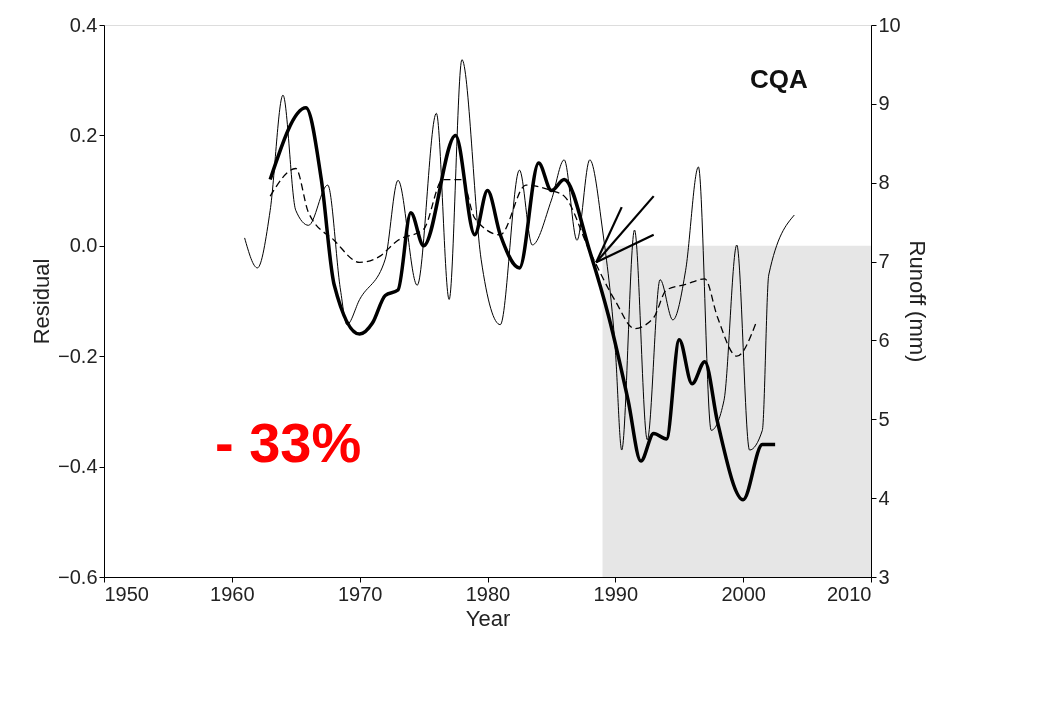 The width and height of the screenshot is (1038, 703). What do you see at coordinates (743, 593) in the screenshot?
I see `x-tick-label: 2000` at bounding box center [743, 593].